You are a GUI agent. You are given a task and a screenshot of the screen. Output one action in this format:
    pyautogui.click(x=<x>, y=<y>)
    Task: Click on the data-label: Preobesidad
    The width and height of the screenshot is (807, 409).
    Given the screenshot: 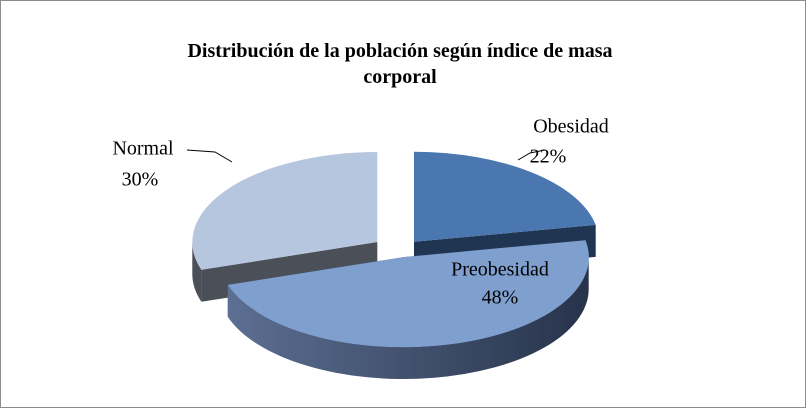 What is the action you would take?
    pyautogui.click(x=500, y=270)
    